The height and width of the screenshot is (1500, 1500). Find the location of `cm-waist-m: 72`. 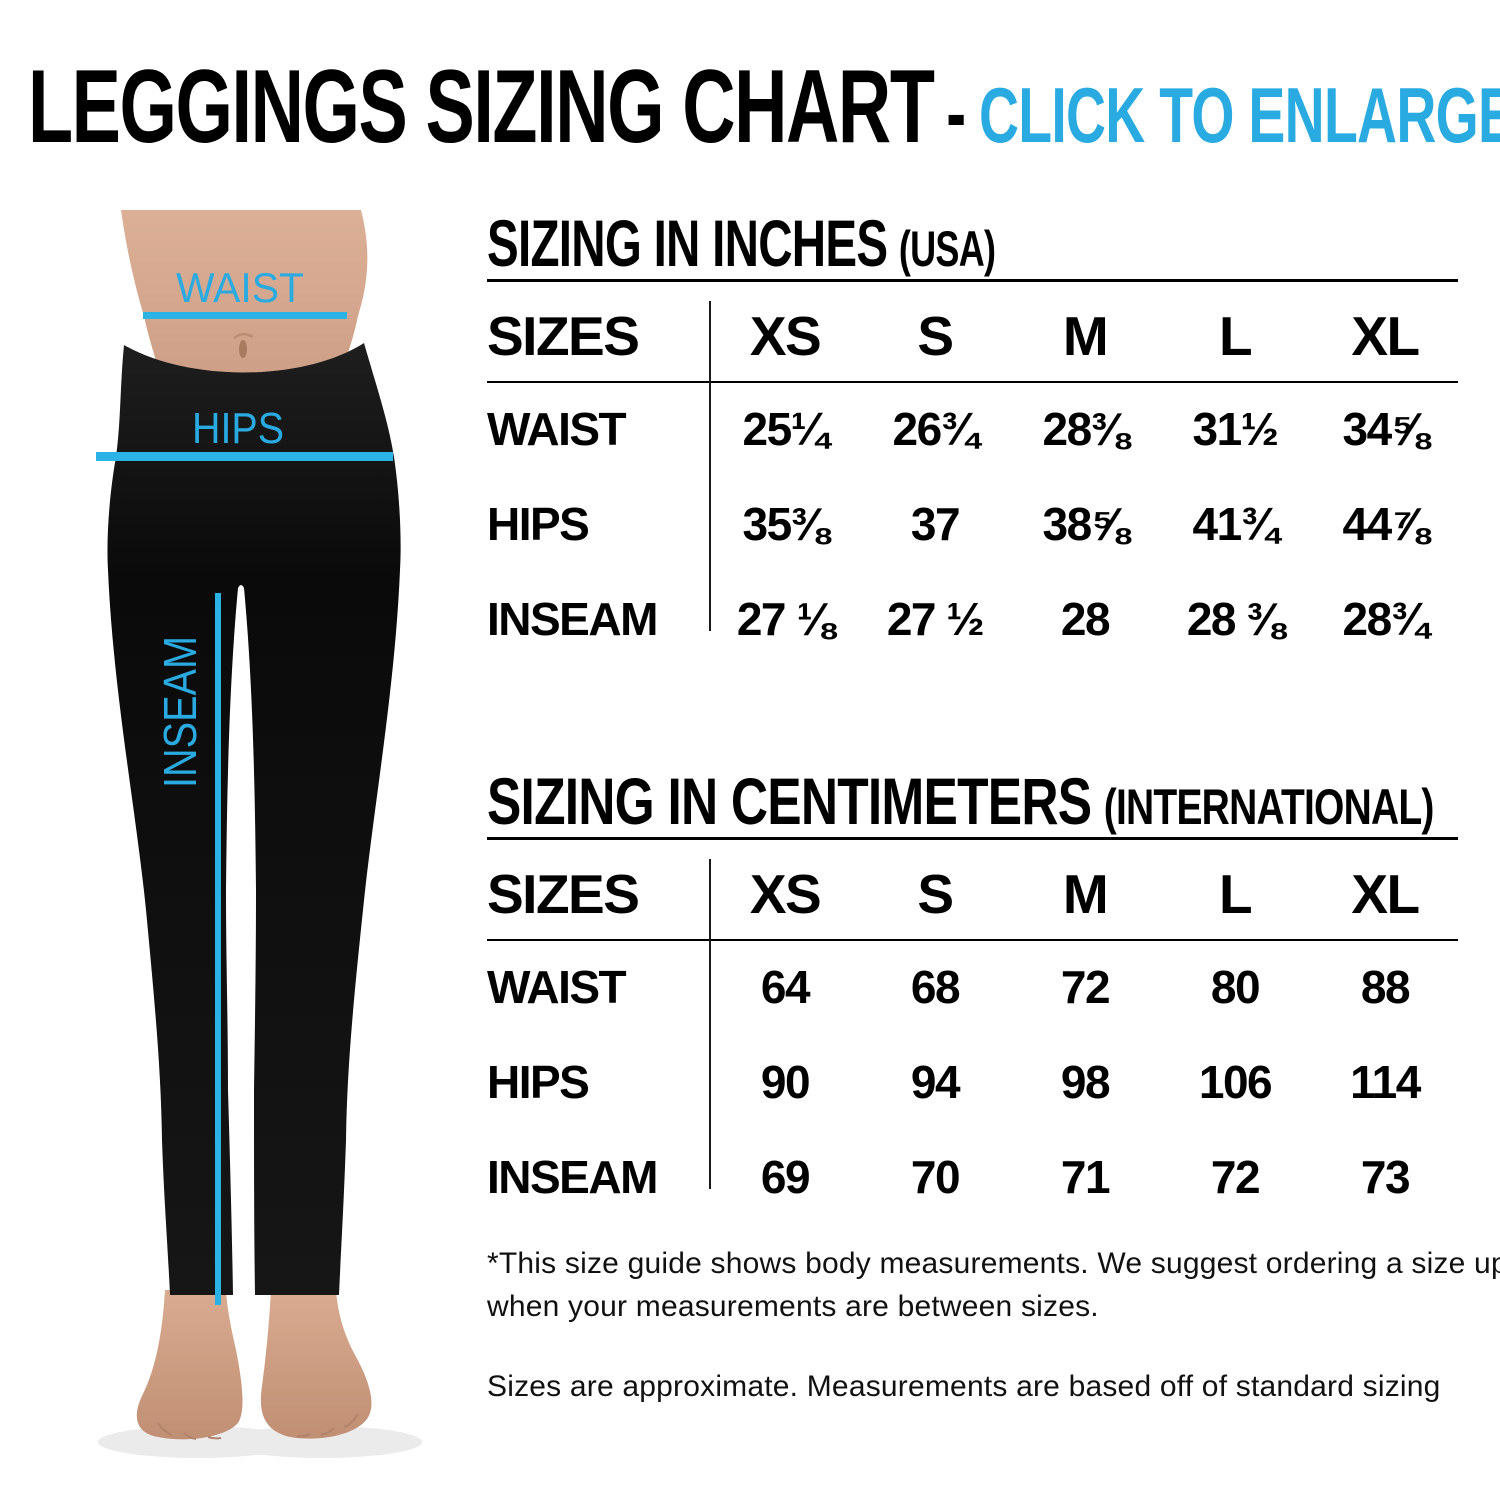

cm-waist-m: 72 is located at coordinates (1085, 986).